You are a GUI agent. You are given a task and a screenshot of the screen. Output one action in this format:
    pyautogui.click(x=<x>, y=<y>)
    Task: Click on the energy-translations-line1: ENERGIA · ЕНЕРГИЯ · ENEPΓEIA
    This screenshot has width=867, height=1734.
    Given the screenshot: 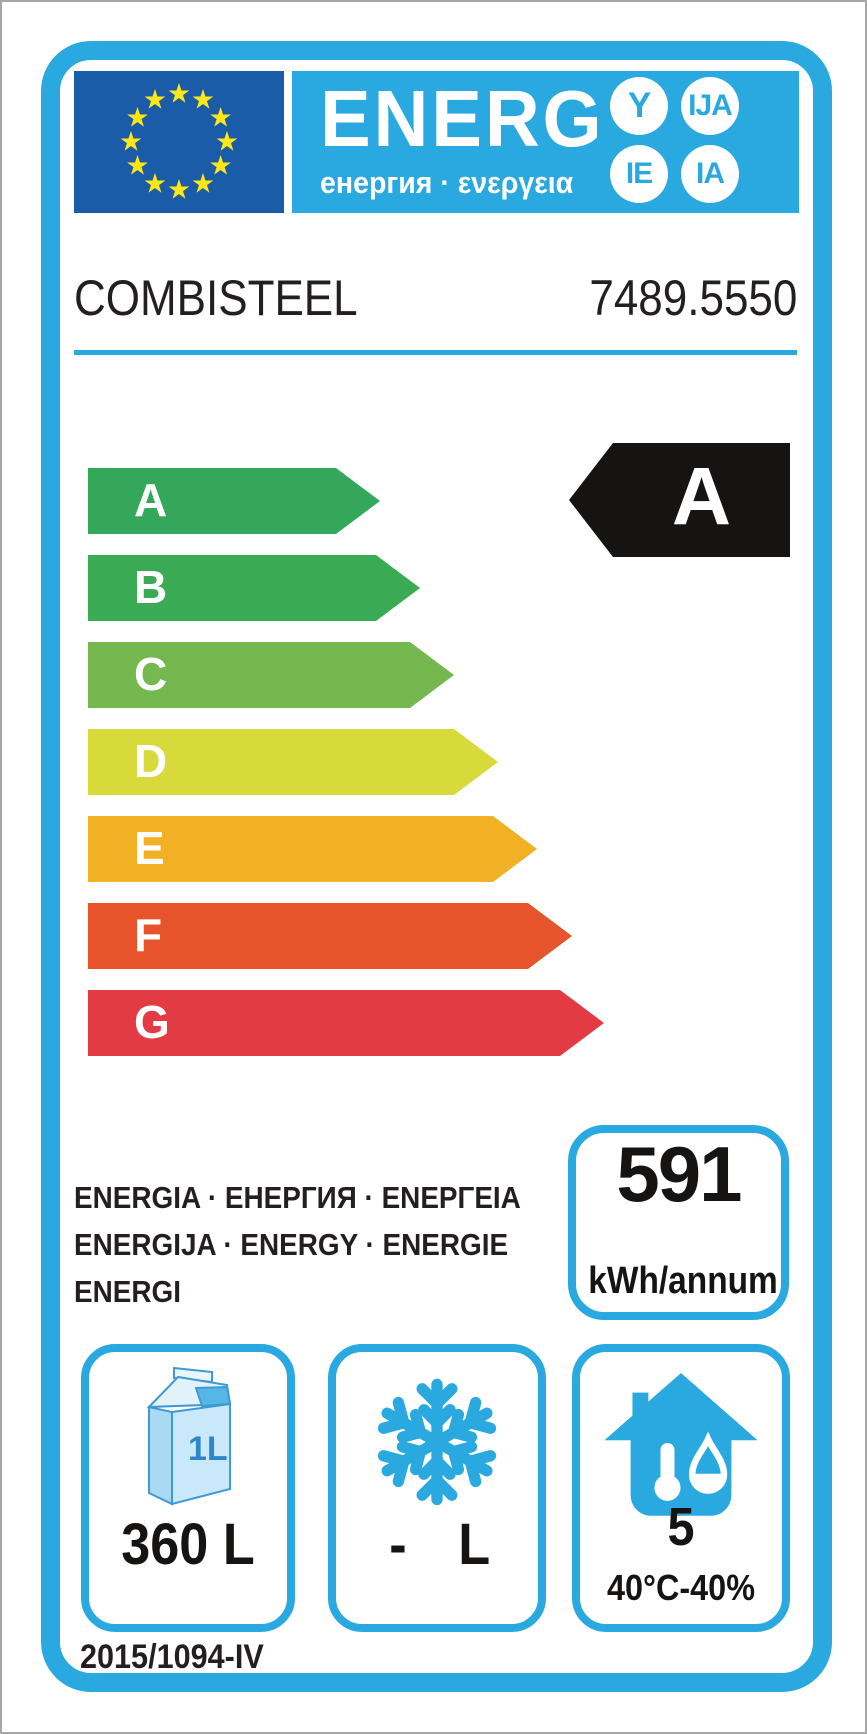 What is the action you would take?
    pyautogui.click(x=297, y=1197)
    